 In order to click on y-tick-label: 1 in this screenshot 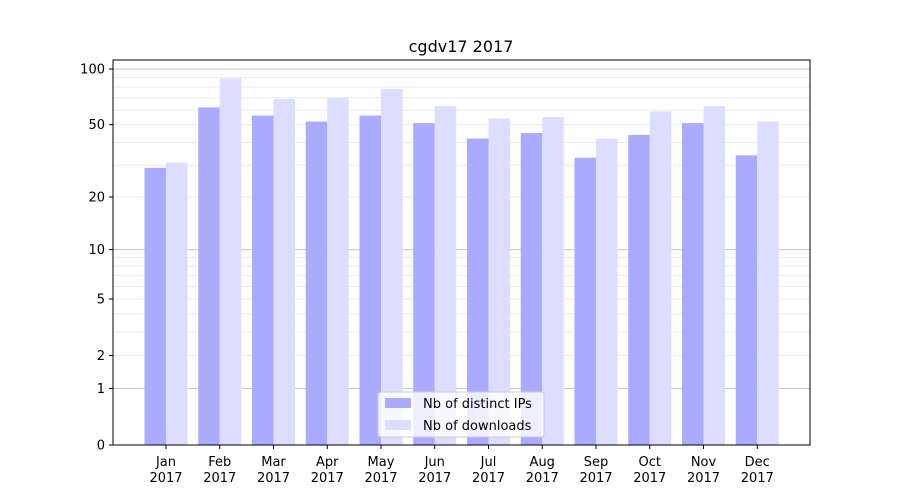, I will do `click(101, 389)`.